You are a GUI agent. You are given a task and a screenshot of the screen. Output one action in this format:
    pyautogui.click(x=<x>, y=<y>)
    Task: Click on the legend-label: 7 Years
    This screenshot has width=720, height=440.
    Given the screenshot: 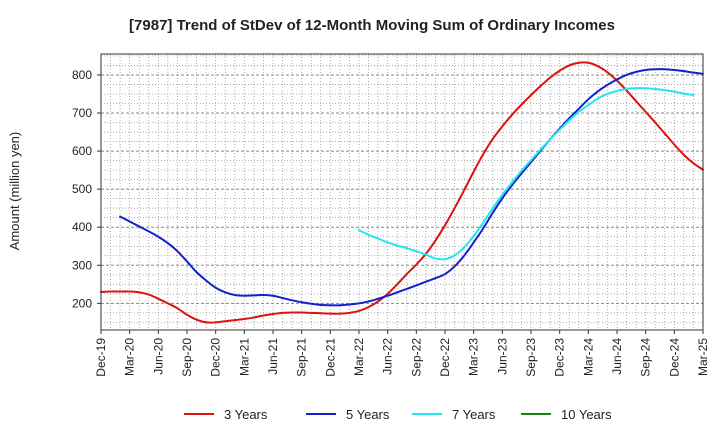 What is the action you would take?
    pyautogui.click(x=474, y=414)
    